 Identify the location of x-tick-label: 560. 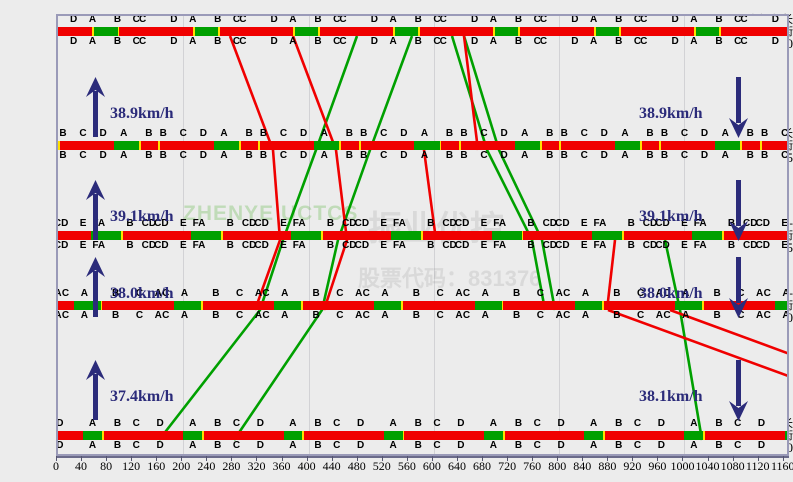
(406, 466).